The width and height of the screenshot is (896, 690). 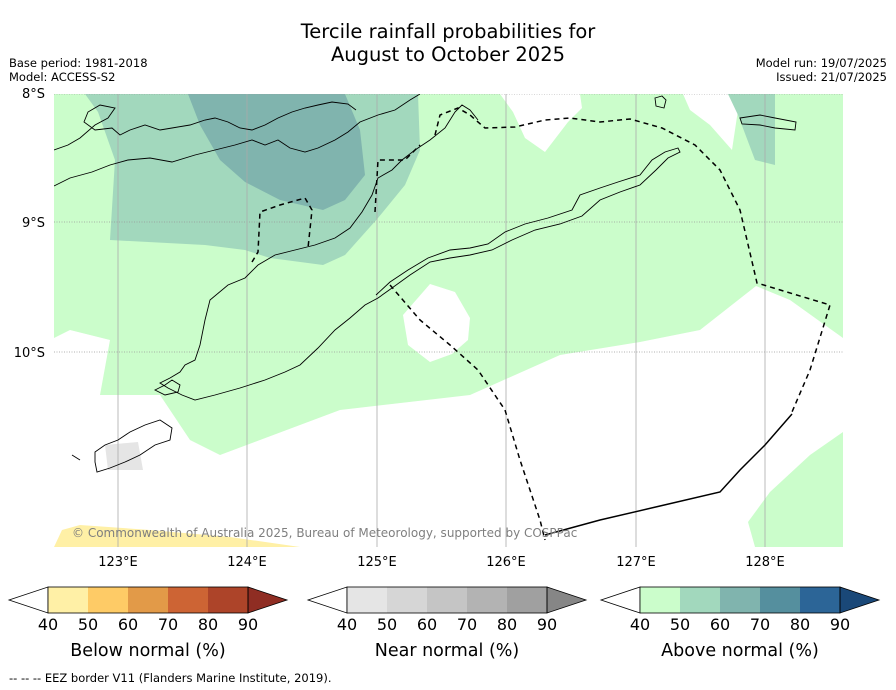 What do you see at coordinates (62, 77) in the screenshot?
I see `model-name: Model: ACCESS-S2` at bounding box center [62, 77].